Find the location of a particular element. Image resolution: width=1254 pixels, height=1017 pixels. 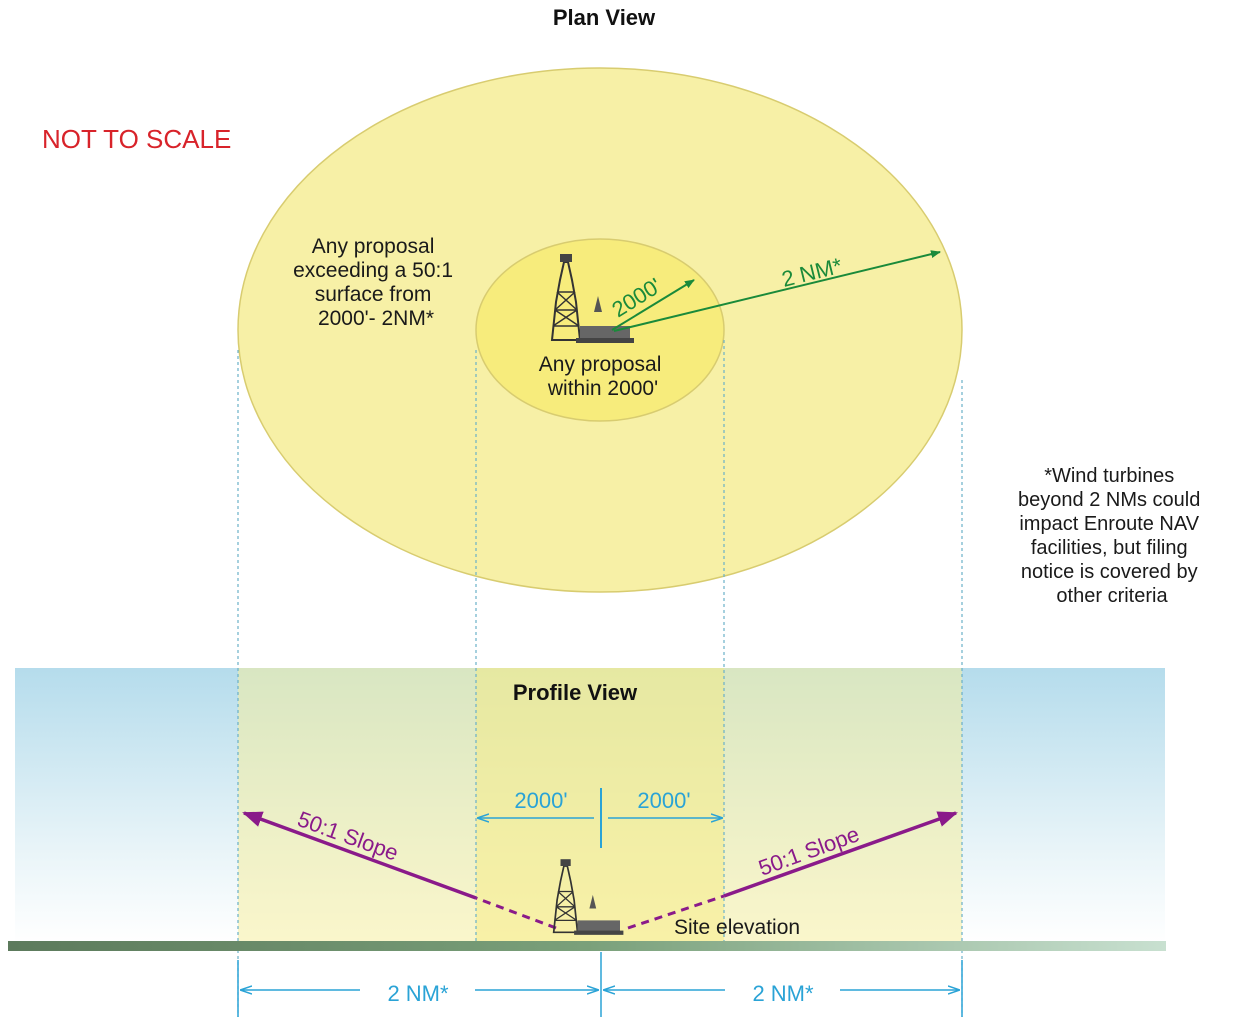

footnote-line: *Wind turbines is located at coordinates (1109, 476).